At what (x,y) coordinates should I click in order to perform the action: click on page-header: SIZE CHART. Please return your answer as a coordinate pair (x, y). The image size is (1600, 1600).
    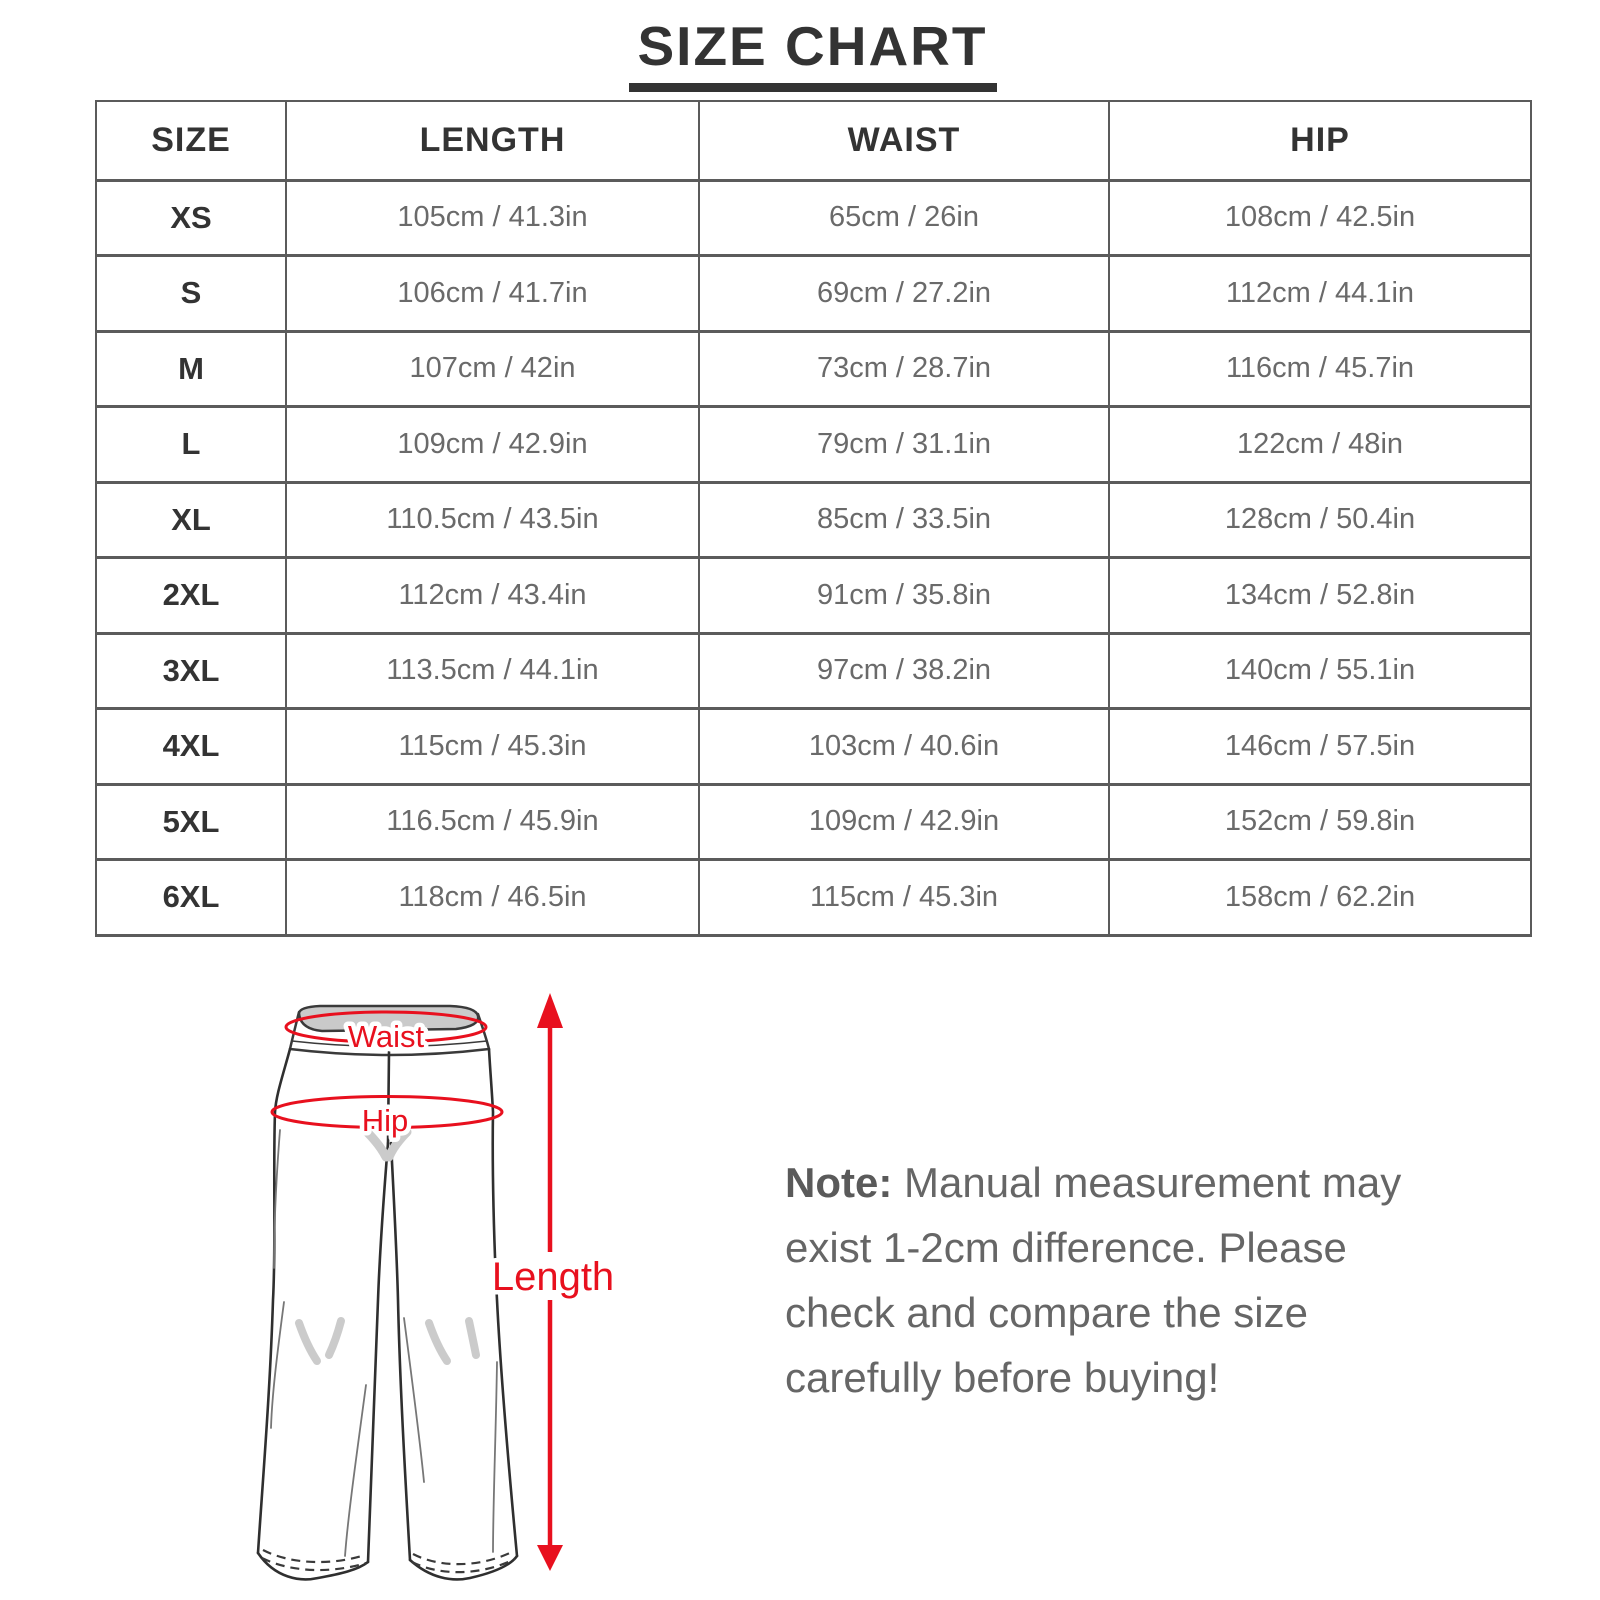
    Looking at the image, I should click on (812, 54).